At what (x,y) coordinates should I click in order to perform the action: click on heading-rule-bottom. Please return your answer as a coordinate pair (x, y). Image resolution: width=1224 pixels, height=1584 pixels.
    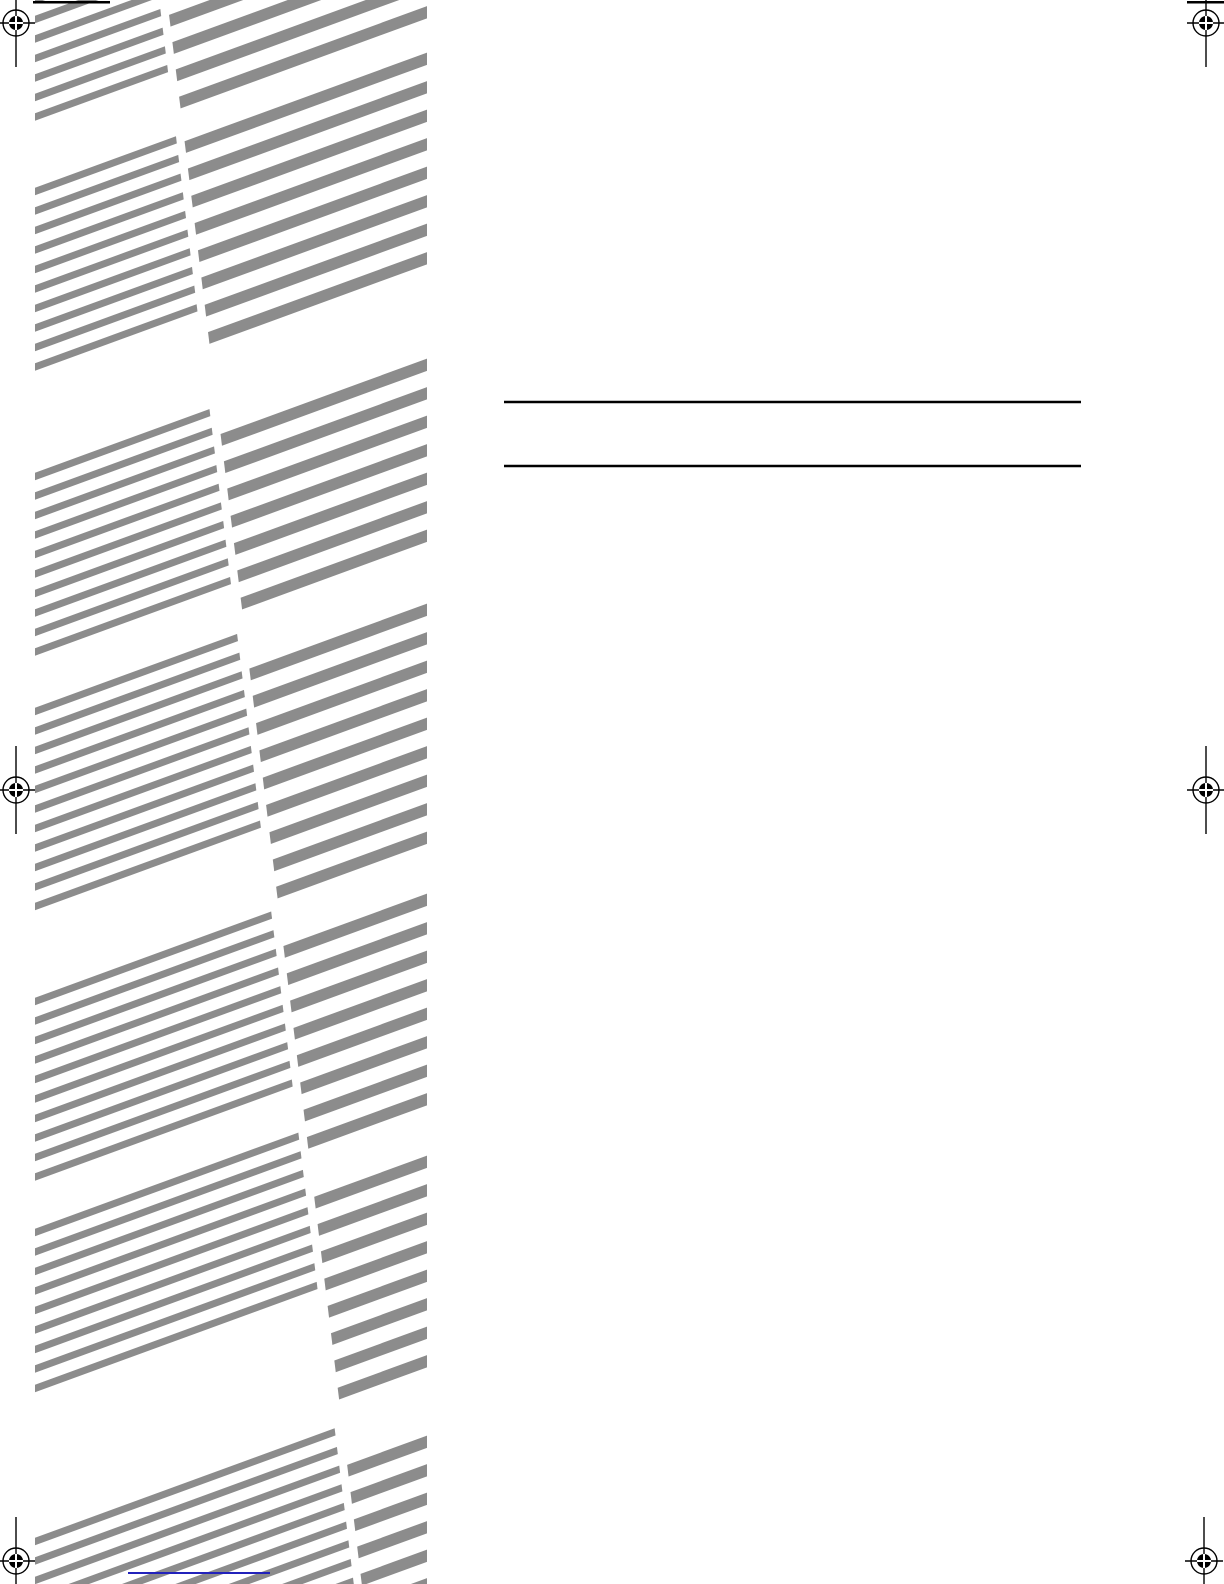
    Looking at the image, I should click on (792, 466).